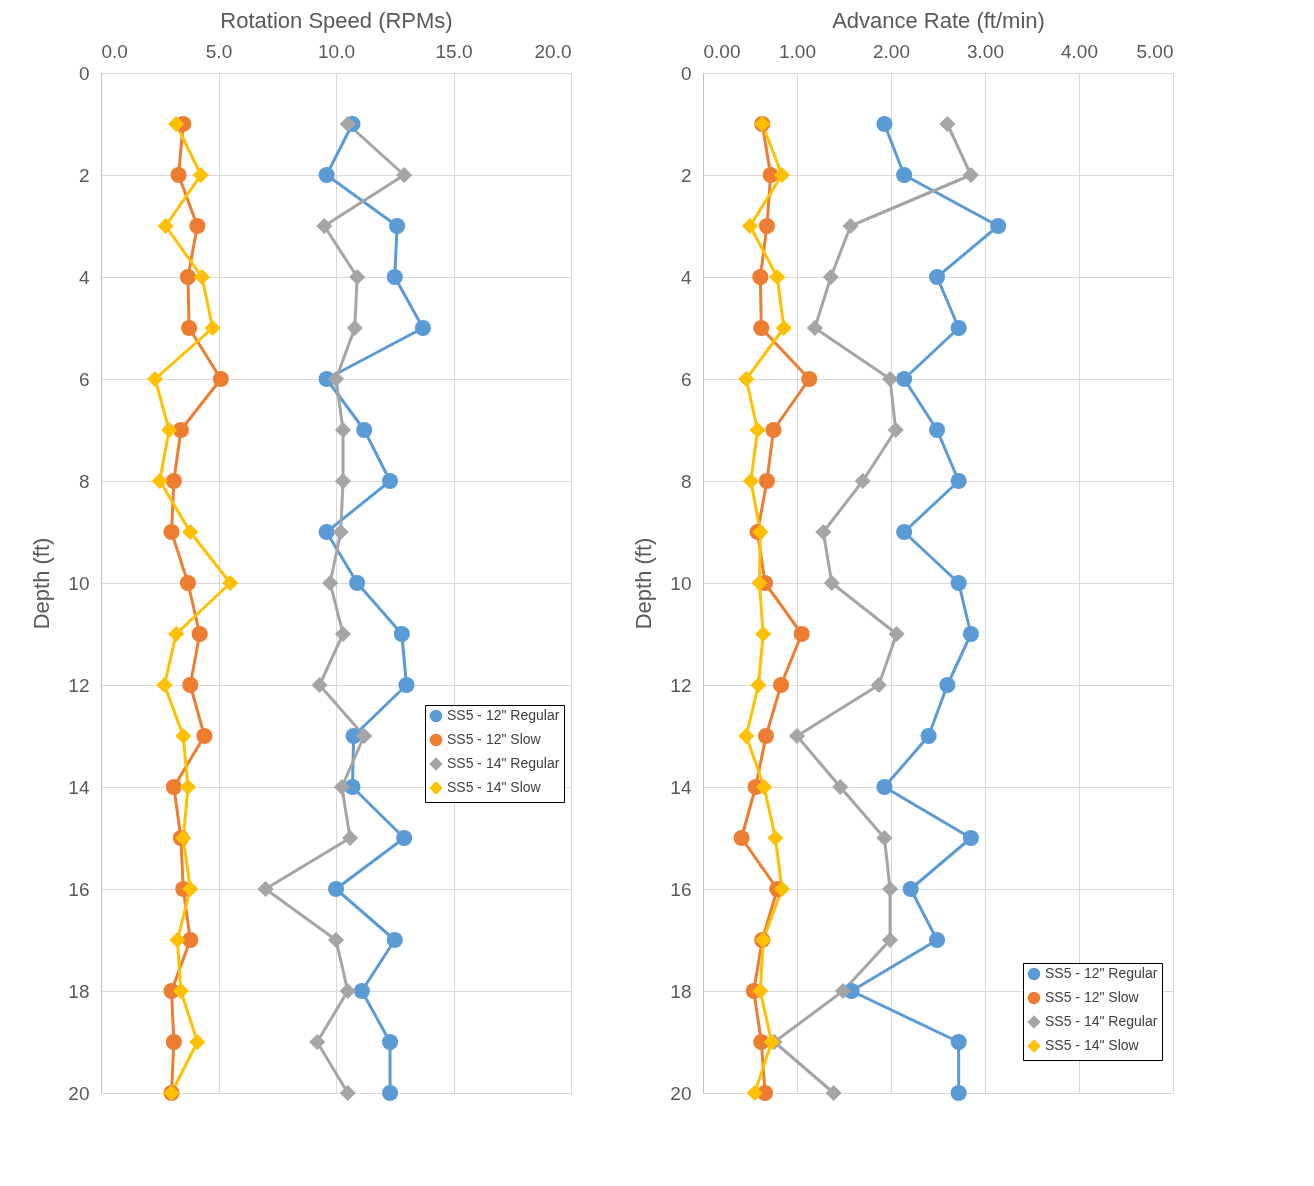  What do you see at coordinates (722, 51) in the screenshot?
I see `x-tick-label: 0.00` at bounding box center [722, 51].